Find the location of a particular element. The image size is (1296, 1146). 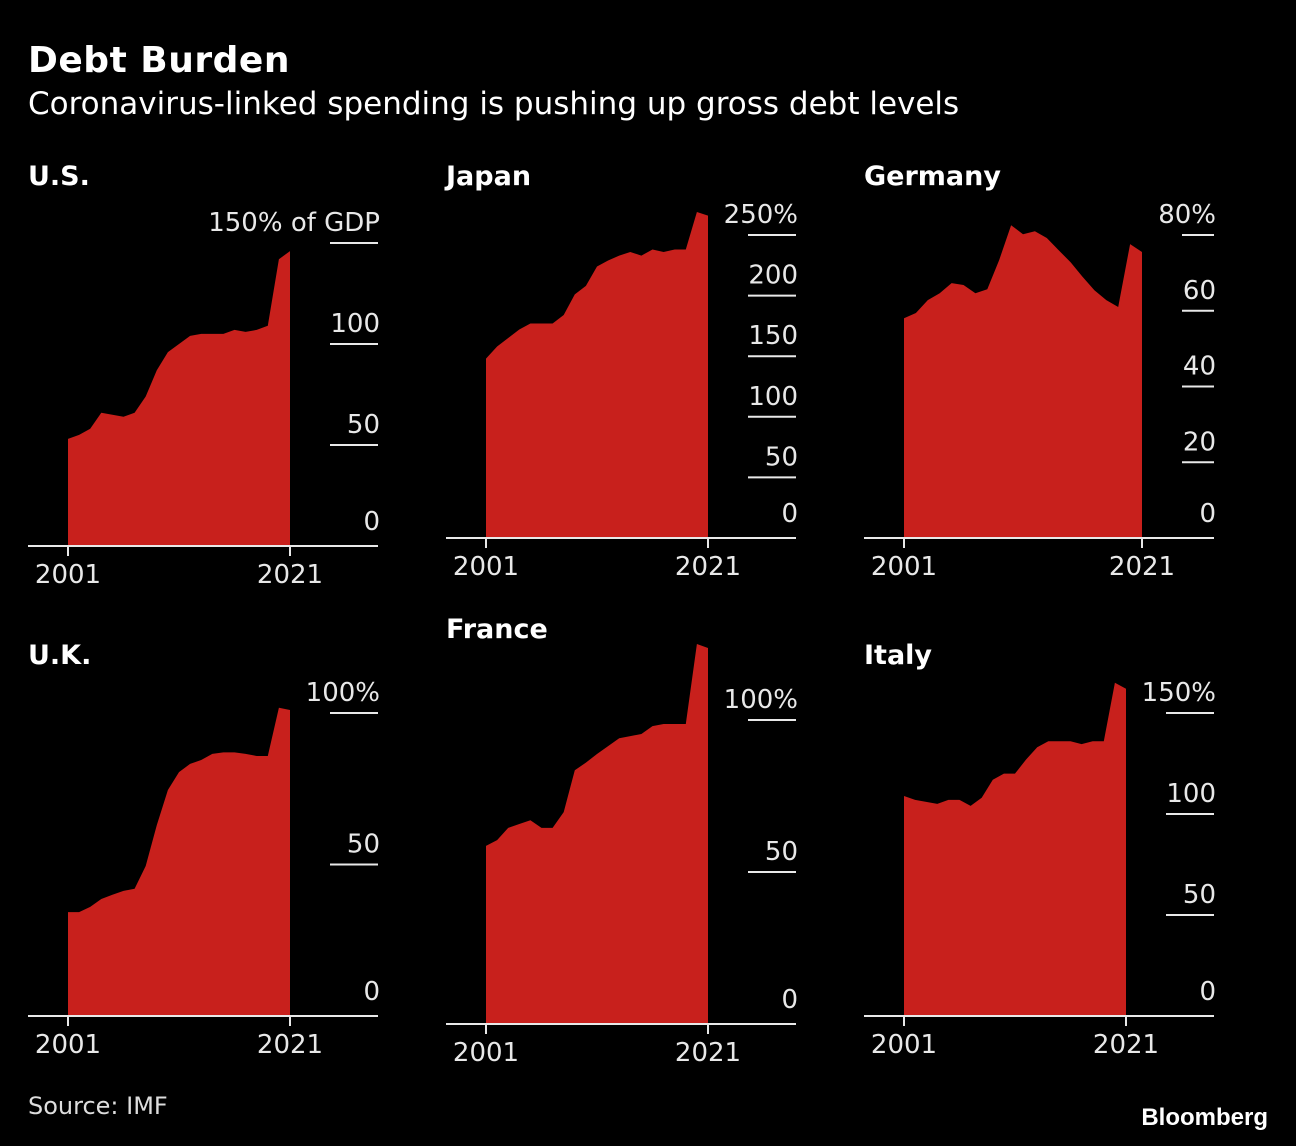

bloomberg-logo: Bloomberg is located at coordinates (1204, 1117).